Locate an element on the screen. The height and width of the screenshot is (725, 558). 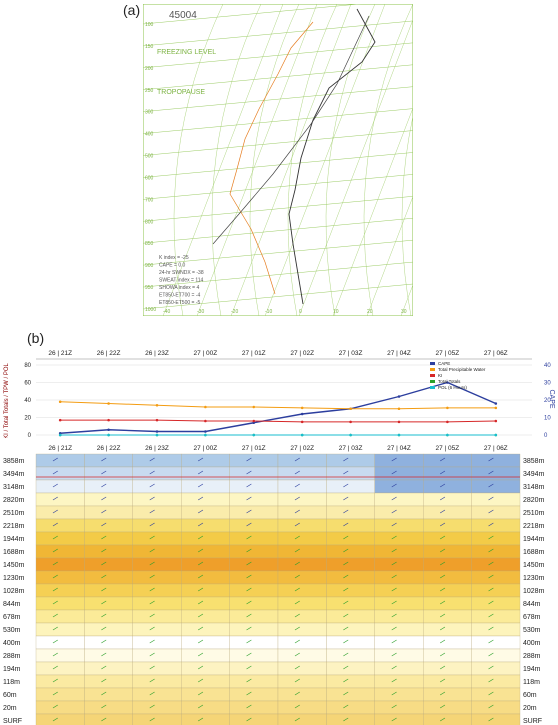
index-value: ET850-ET700 = -4 is located at coordinates (179, 296).